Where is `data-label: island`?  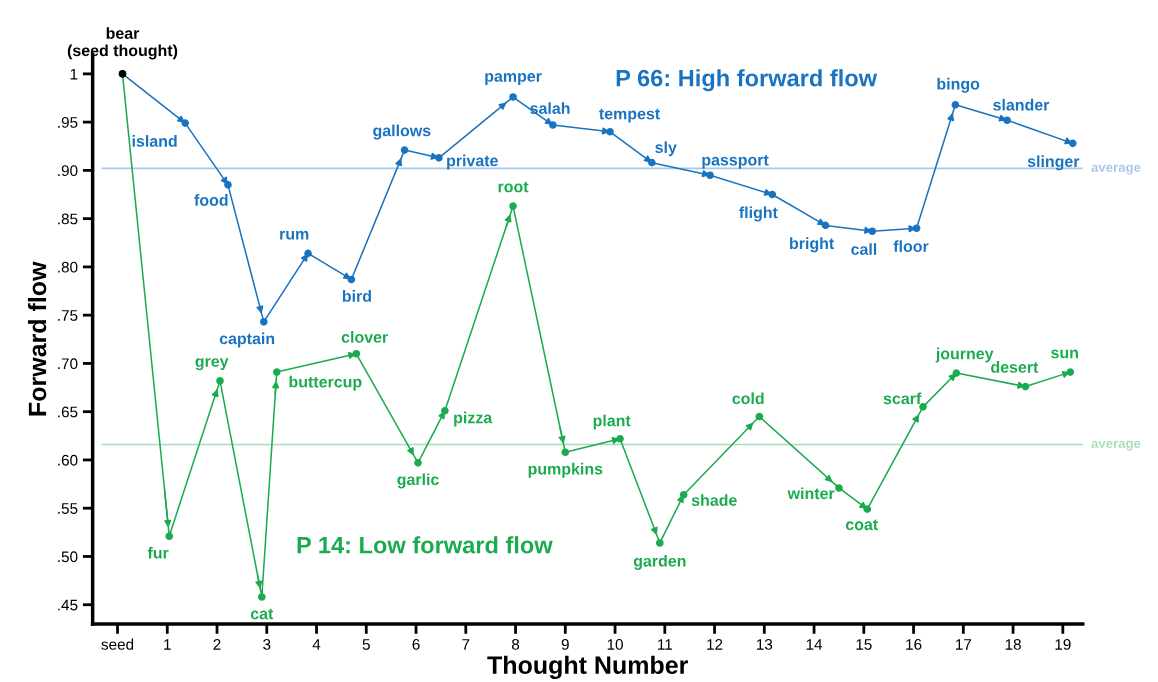 data-label: island is located at coordinates (154, 141).